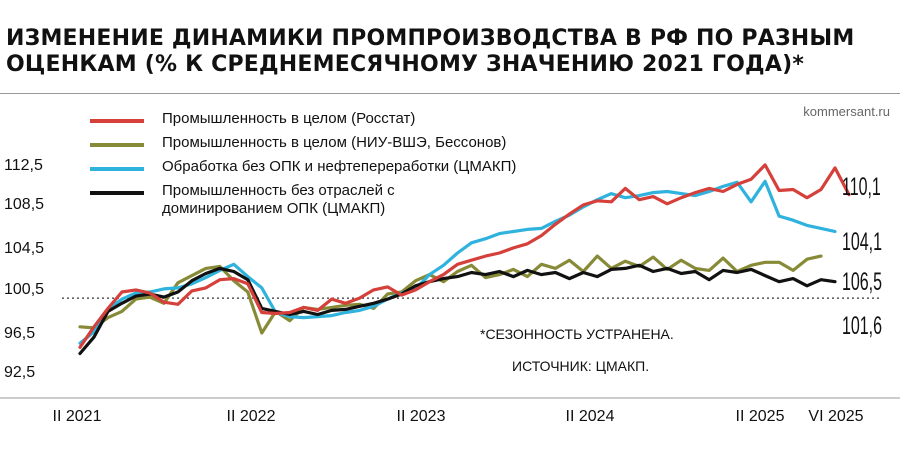  I want to click on x-tick-label: II 2021, so click(77, 416).